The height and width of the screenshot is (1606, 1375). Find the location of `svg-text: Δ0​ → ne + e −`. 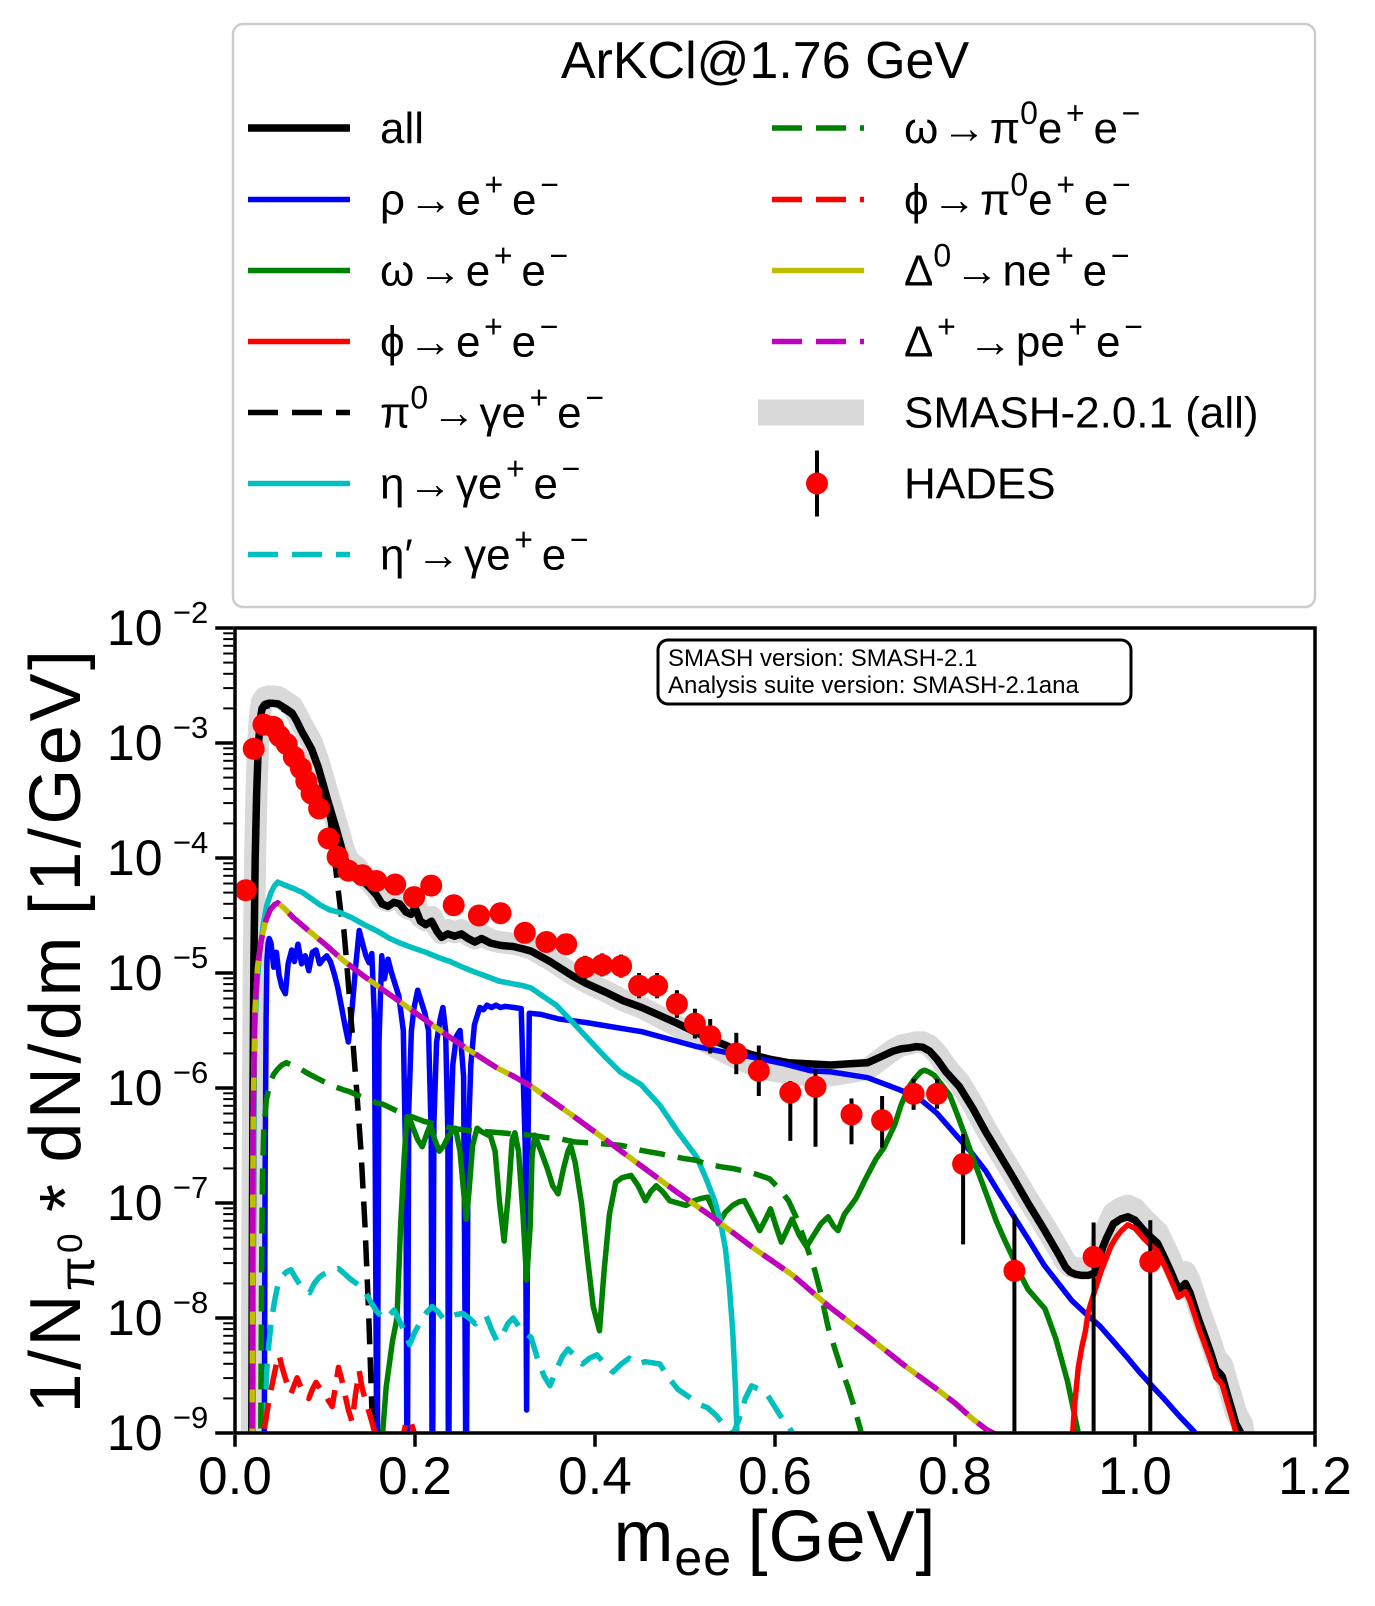

svg-text: Δ0​ → ne + e − is located at coordinates (1021, 267).